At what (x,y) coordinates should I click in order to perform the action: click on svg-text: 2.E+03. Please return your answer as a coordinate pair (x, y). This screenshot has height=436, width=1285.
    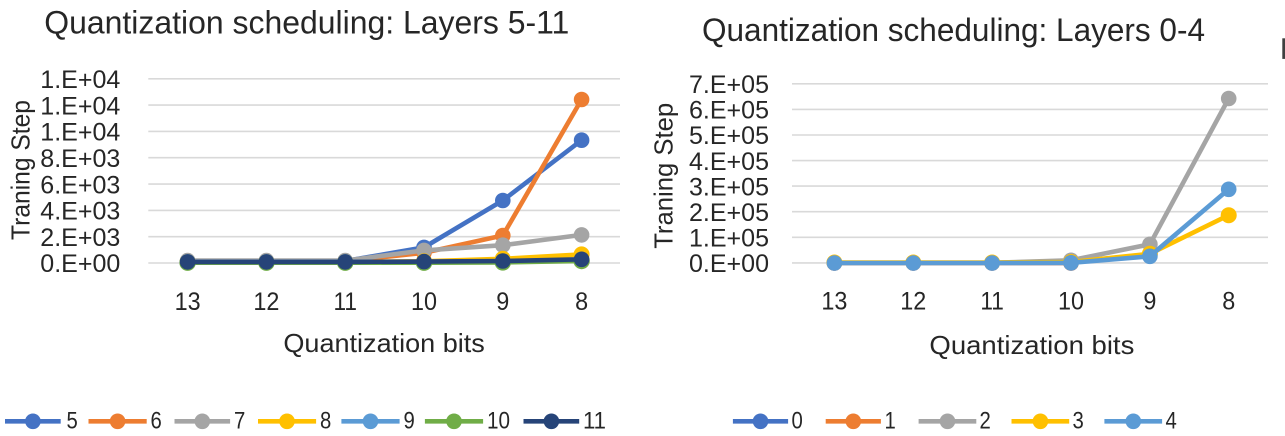
    Looking at the image, I should click on (80, 238).